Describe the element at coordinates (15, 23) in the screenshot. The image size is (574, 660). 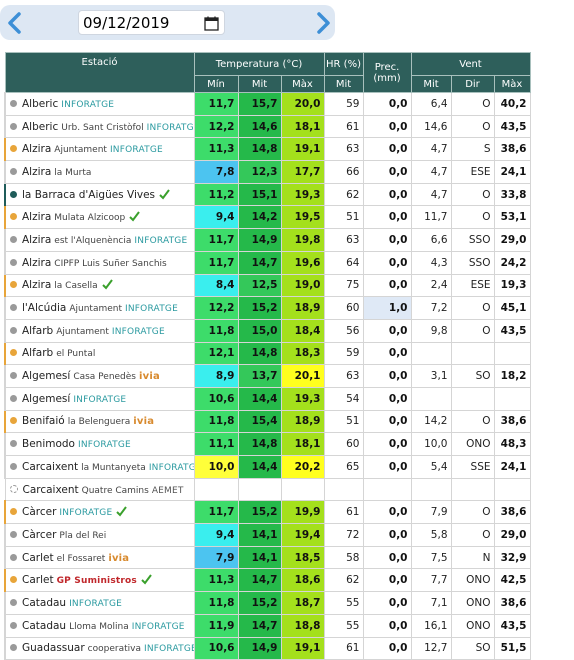
I see `prev-day-button` at that location.